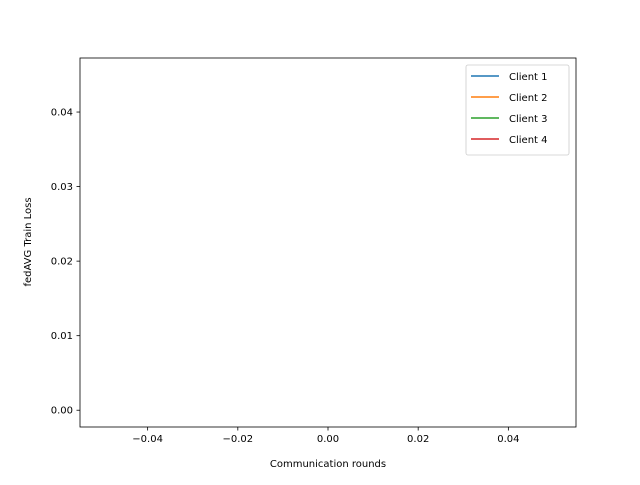 This screenshot has width=640, height=485. I want to click on legend-box, so click(517, 110).